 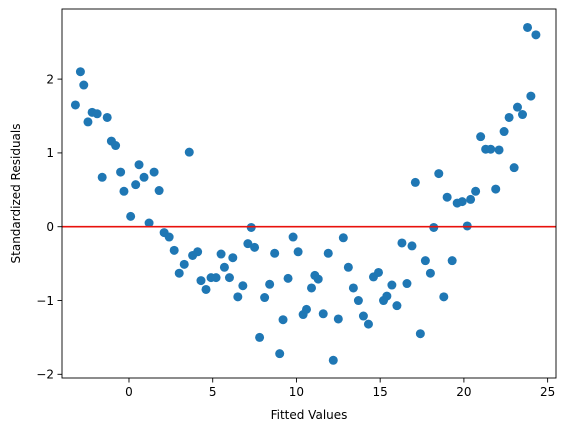 What do you see at coordinates (16, 194) in the screenshot?
I see `y-axis-label: Standardized Residuals` at bounding box center [16, 194].